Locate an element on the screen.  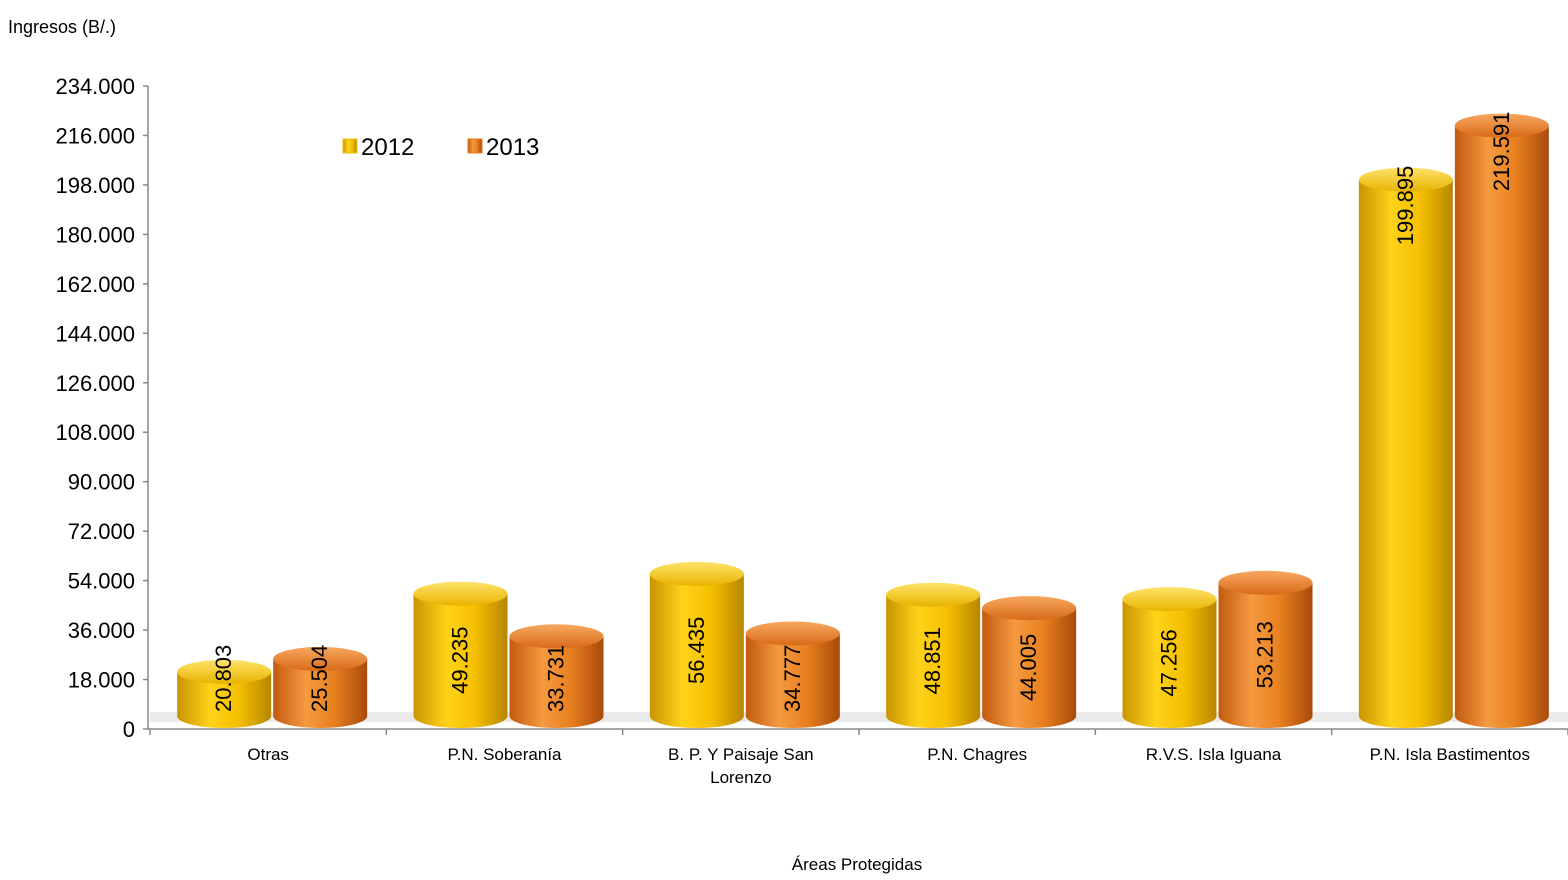
bar-value-label: 44.005 is located at coordinates (1028, 667).